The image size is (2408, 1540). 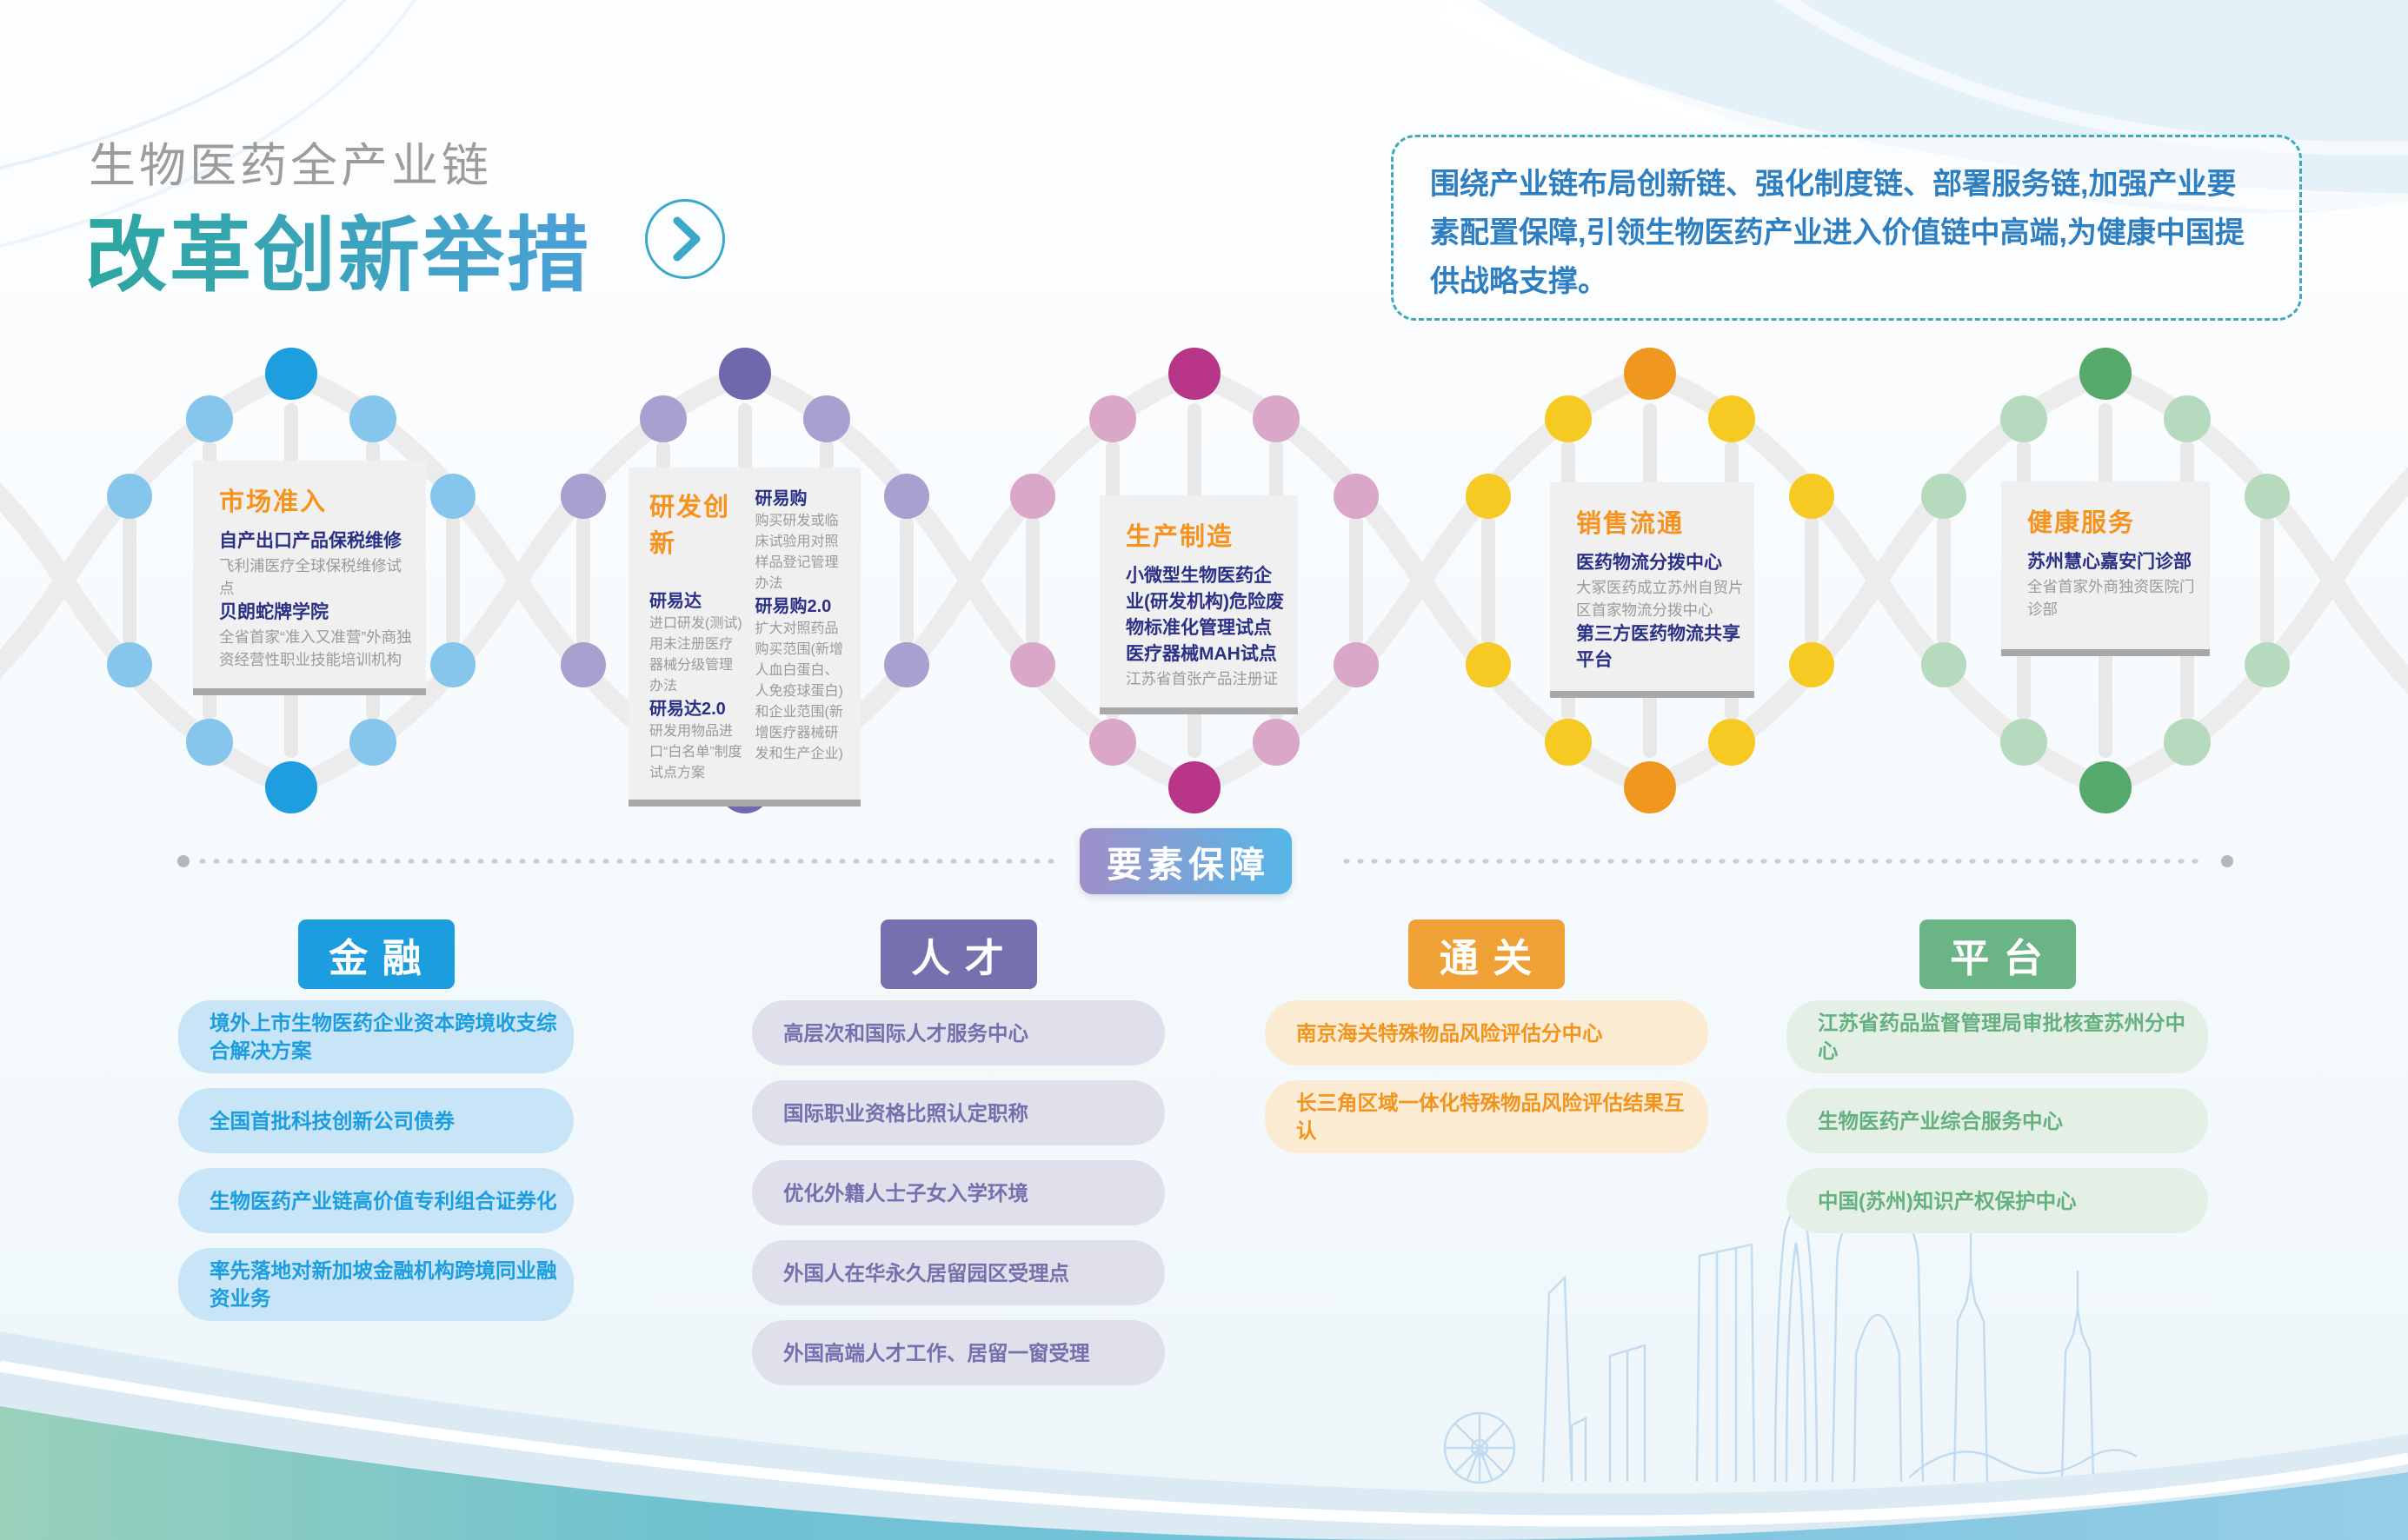 What do you see at coordinates (959, 1032) in the screenshot?
I see `pillar-item: 高层次和国际人才服务中心` at bounding box center [959, 1032].